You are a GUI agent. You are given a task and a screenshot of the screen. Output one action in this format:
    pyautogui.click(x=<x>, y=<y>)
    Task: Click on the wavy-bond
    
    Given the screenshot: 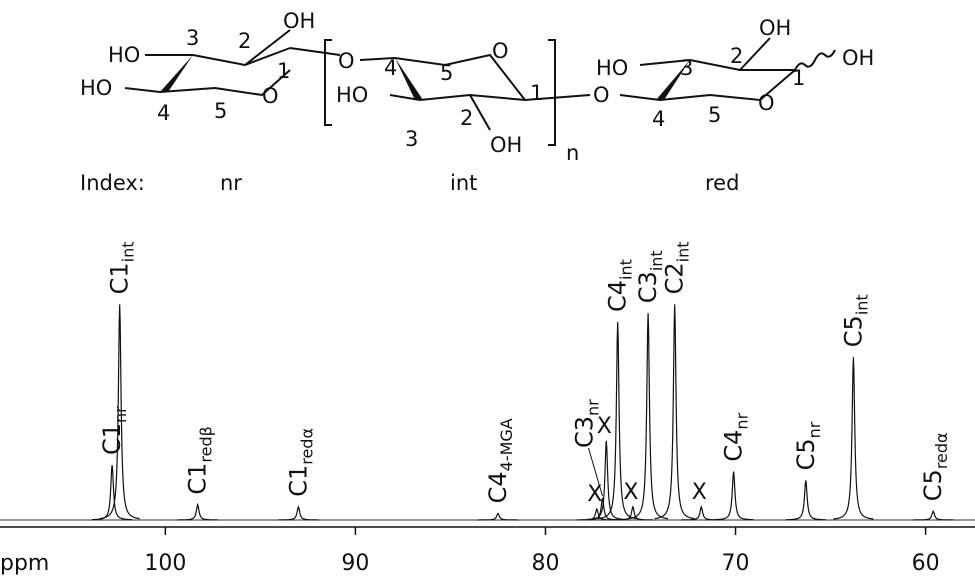 What is the action you would take?
    pyautogui.click(x=815, y=60)
    